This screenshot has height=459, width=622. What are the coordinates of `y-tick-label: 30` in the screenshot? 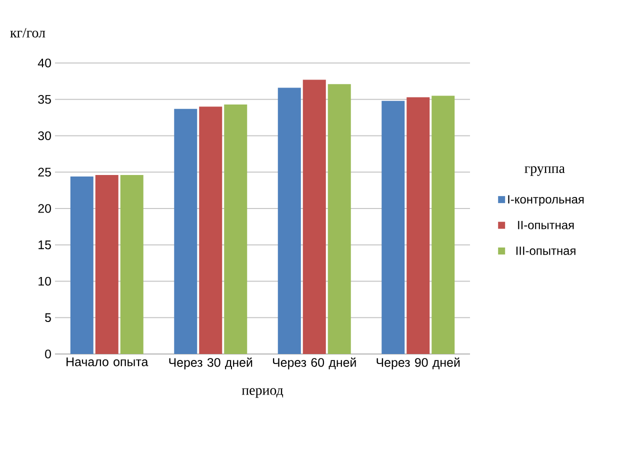 It's located at (44, 135).